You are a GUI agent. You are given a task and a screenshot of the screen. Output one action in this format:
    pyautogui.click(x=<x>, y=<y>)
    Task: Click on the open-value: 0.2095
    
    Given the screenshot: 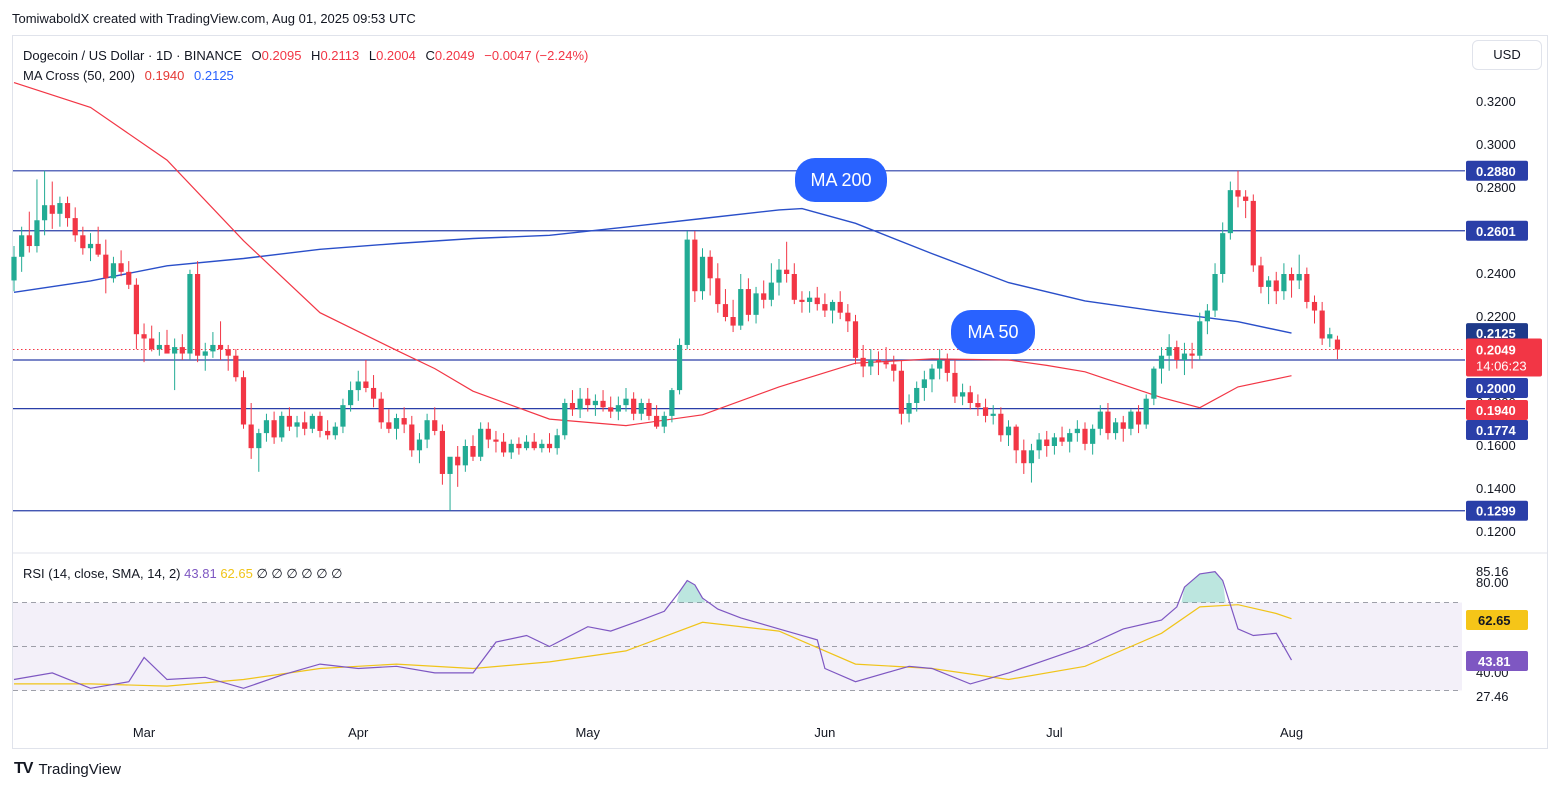 What is the action you would take?
    pyautogui.click(x=281, y=55)
    